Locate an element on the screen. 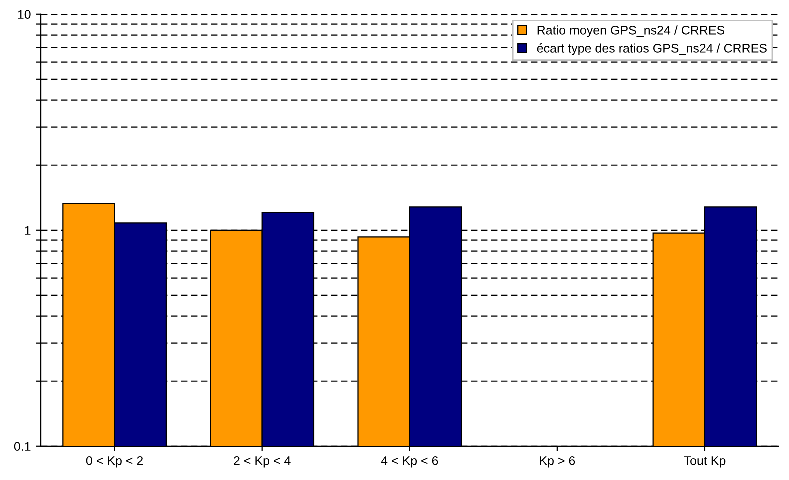 The width and height of the screenshot is (789, 480). x-tick-label: 0 < Kp < 2 is located at coordinates (115, 462).